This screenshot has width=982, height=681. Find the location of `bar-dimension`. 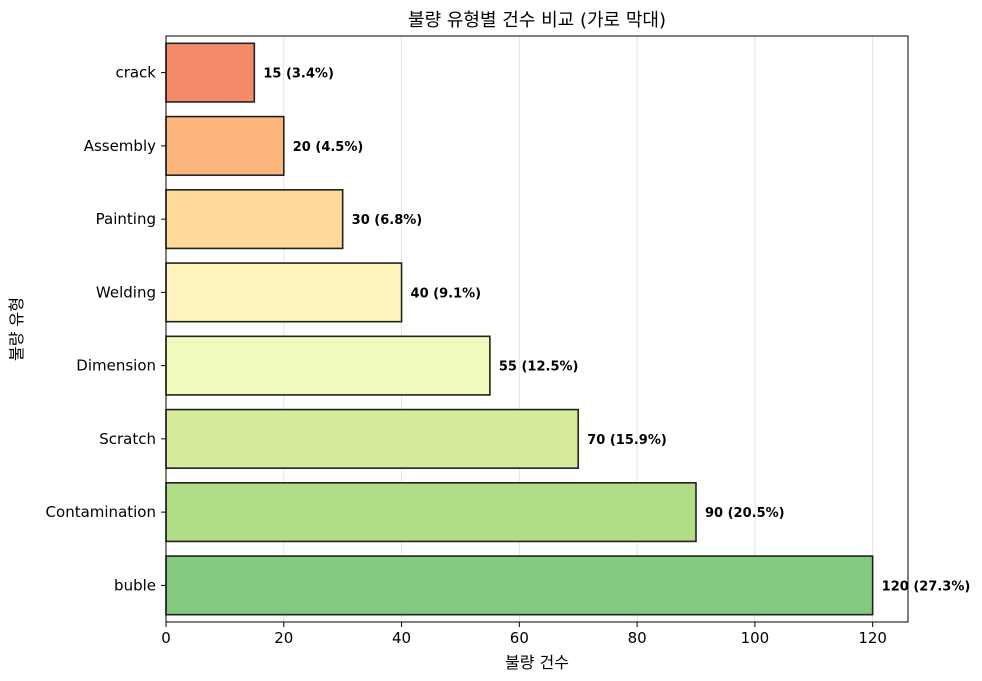

bar-dimension is located at coordinates (328, 365).